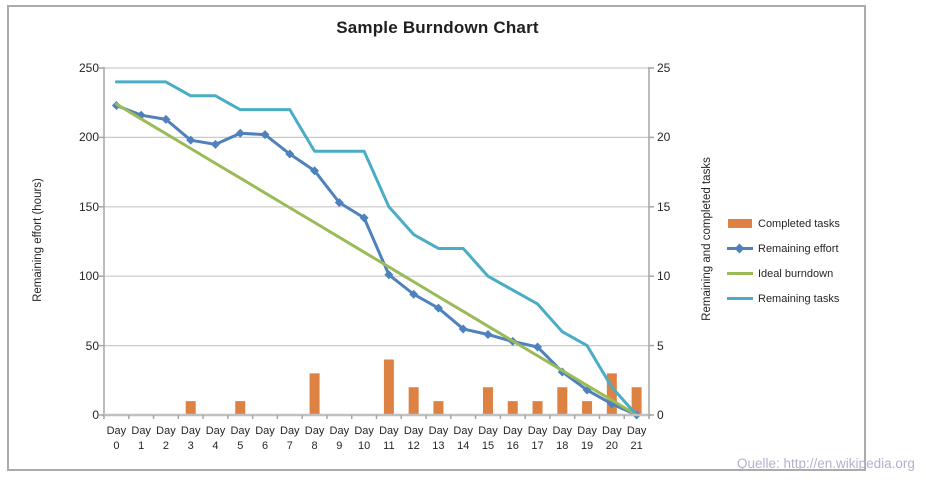 This screenshot has width=926, height=492. I want to click on x-axis-day-label: Day 19, so click(587, 438).